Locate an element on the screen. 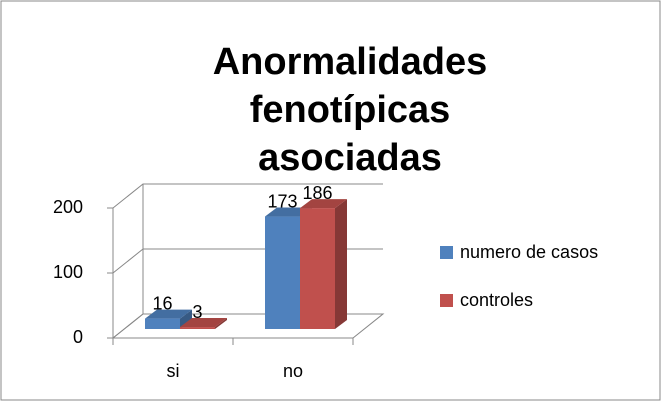 The width and height of the screenshot is (662, 402). x-tick-label: no is located at coordinates (293, 371).